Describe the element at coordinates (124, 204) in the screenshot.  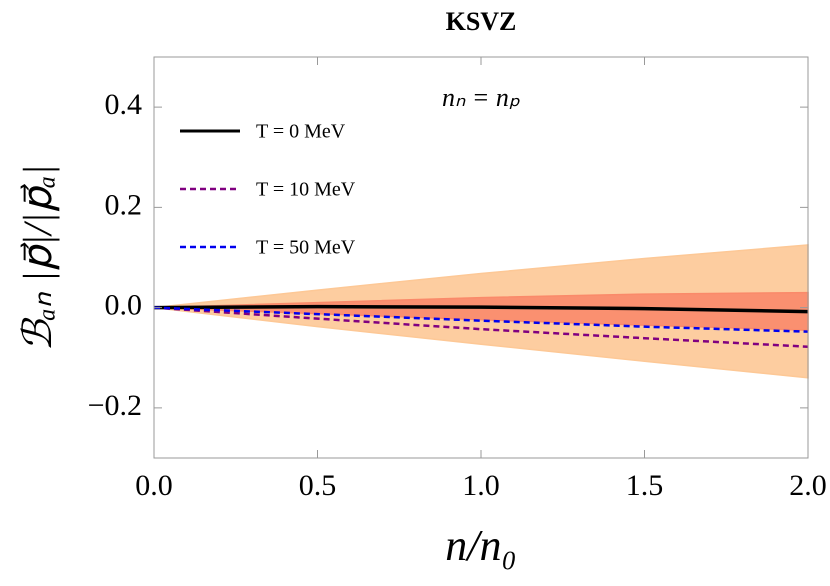
I see `y-tick-label: 0.2` at that location.